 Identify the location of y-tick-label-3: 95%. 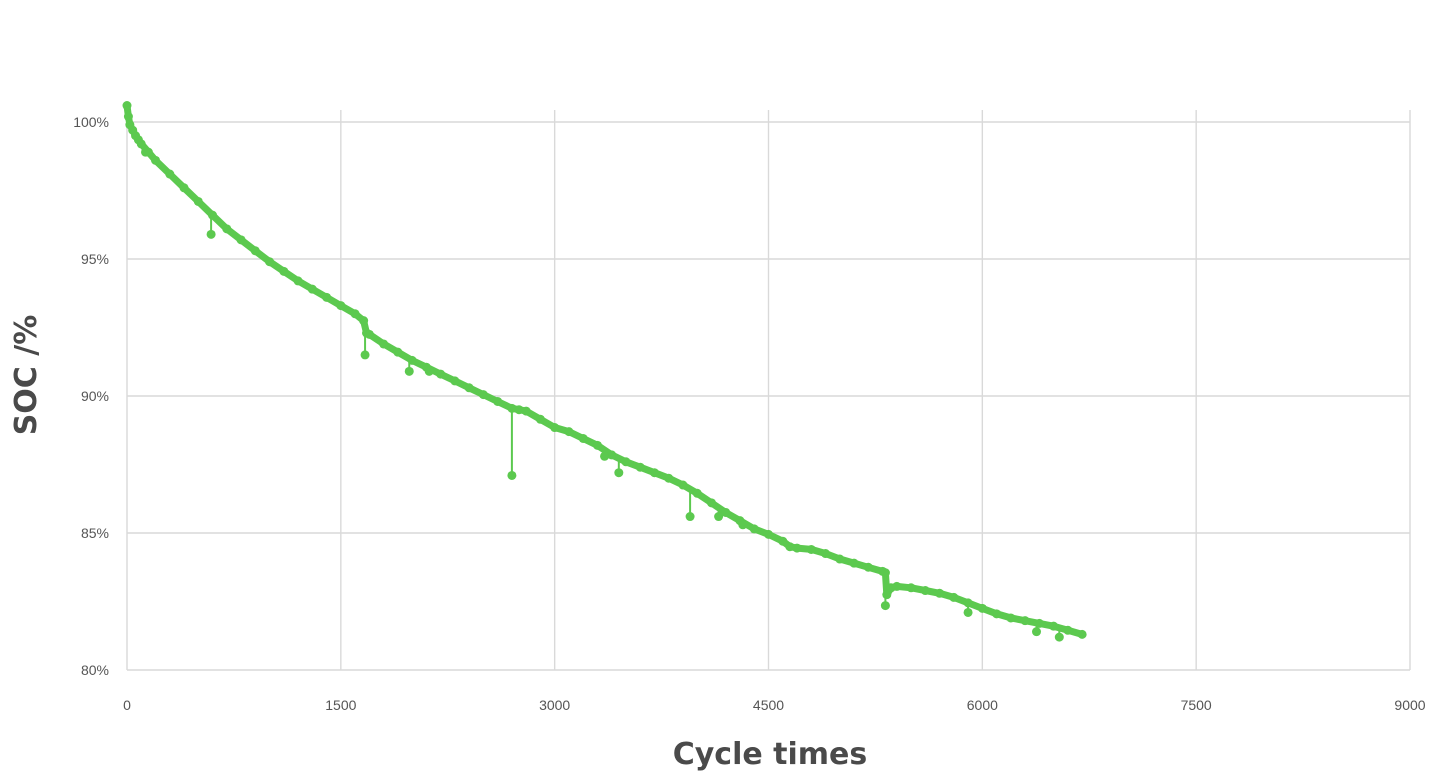
(95, 259).